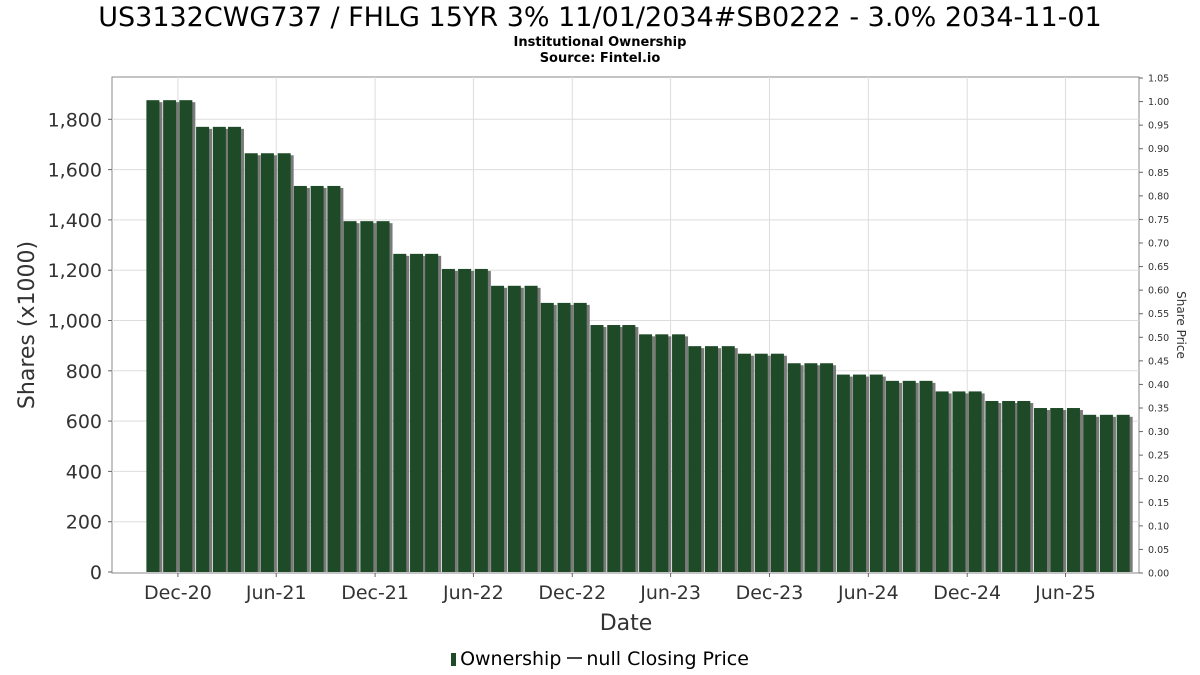 The image size is (1200, 675). I want to click on y2-tick-label: 0.50, so click(1158, 338).